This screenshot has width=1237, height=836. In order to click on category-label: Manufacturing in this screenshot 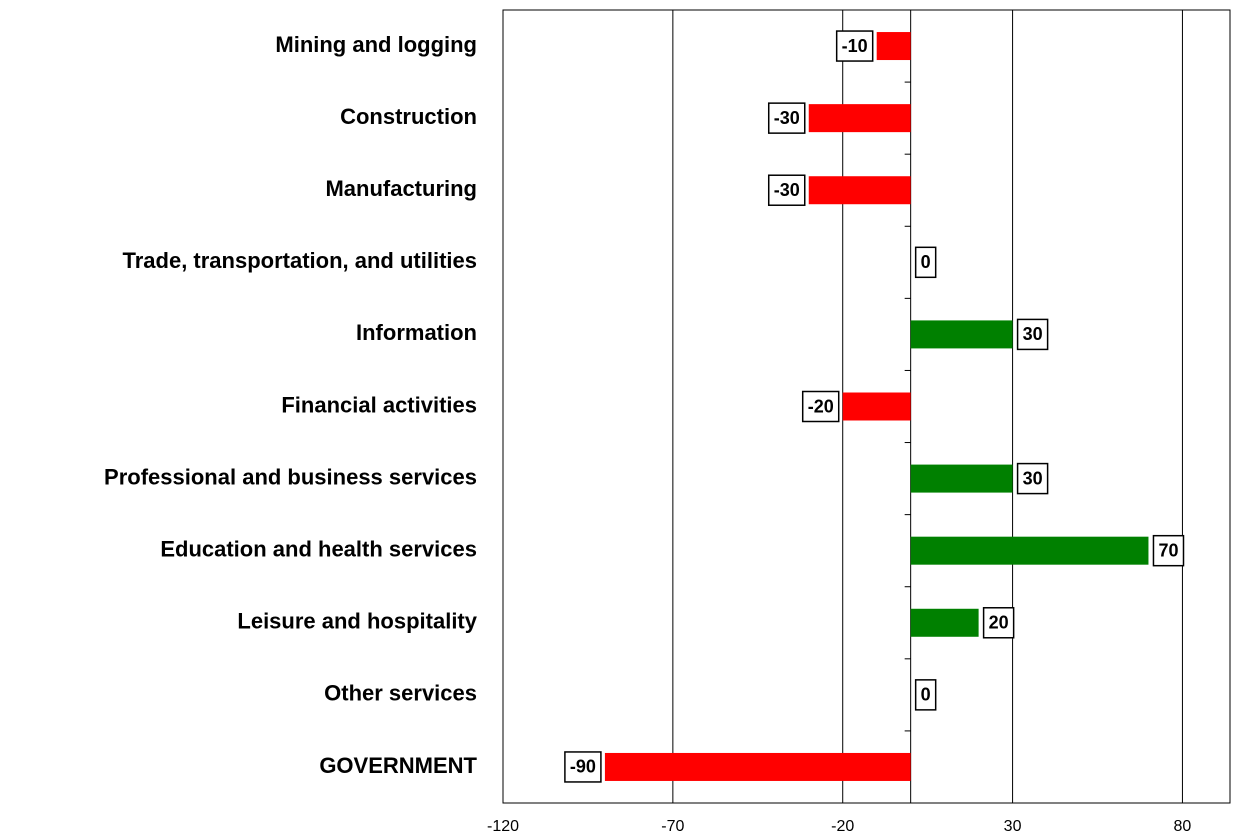, I will do `click(401, 188)`.